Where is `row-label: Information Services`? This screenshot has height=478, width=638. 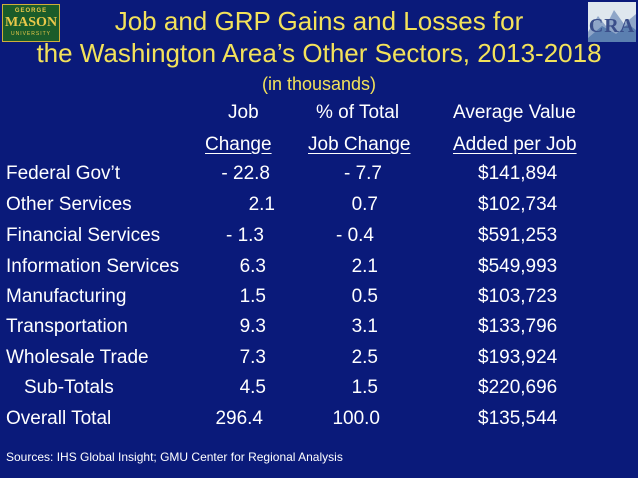 row-label: Information Services is located at coordinates (93, 266).